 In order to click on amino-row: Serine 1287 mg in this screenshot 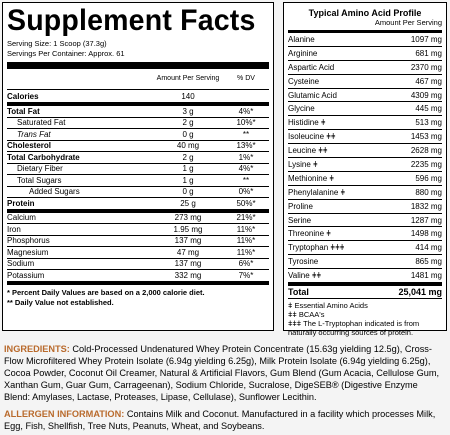, I will do `click(365, 221)`.